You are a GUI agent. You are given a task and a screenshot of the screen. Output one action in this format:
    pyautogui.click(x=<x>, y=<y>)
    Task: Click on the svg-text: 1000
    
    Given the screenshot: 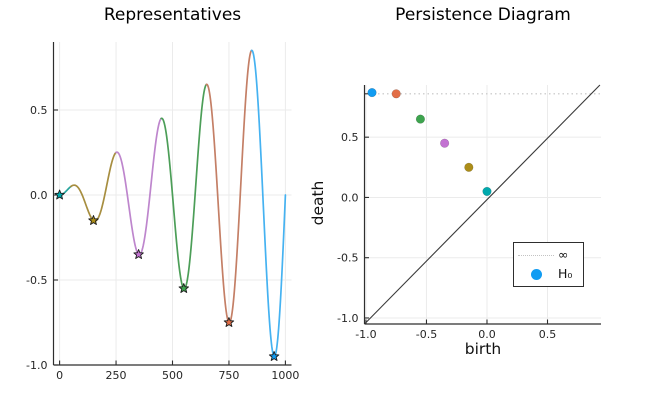 What is the action you would take?
    pyautogui.click(x=285, y=375)
    